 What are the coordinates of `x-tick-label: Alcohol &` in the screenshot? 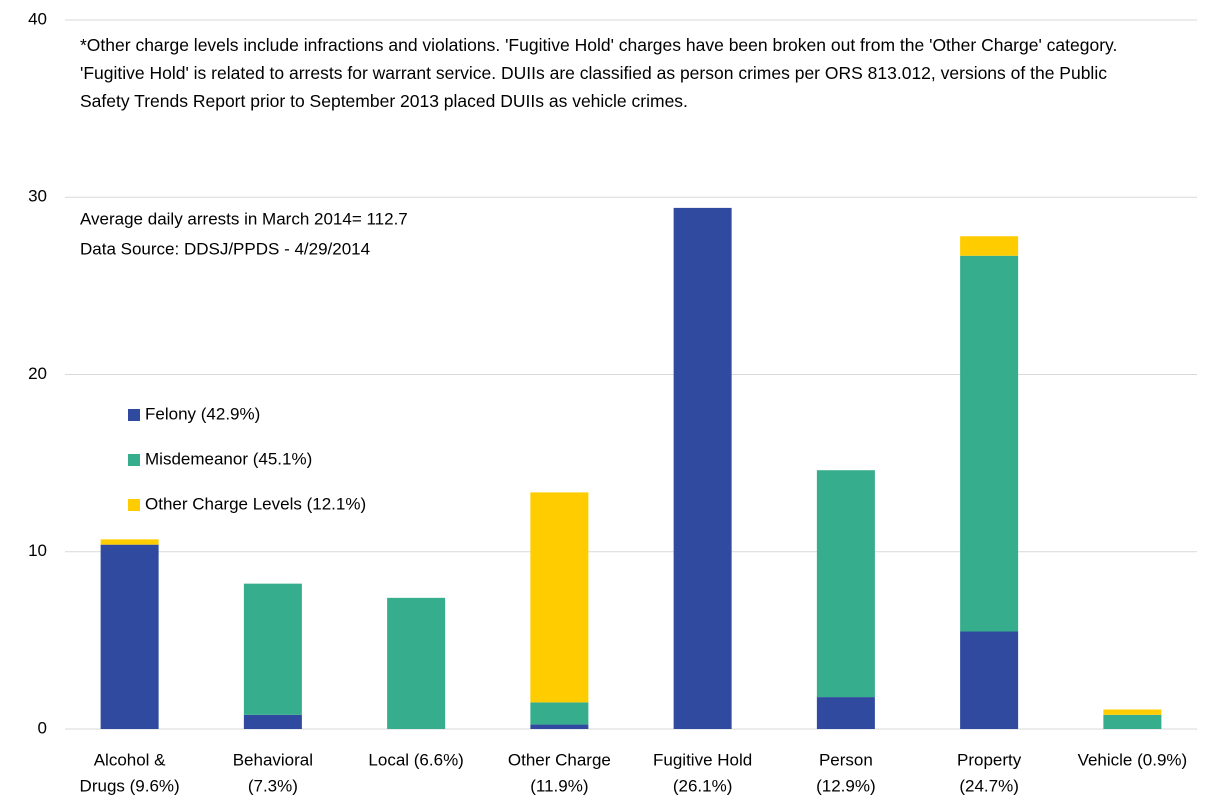 It's located at (130, 759).